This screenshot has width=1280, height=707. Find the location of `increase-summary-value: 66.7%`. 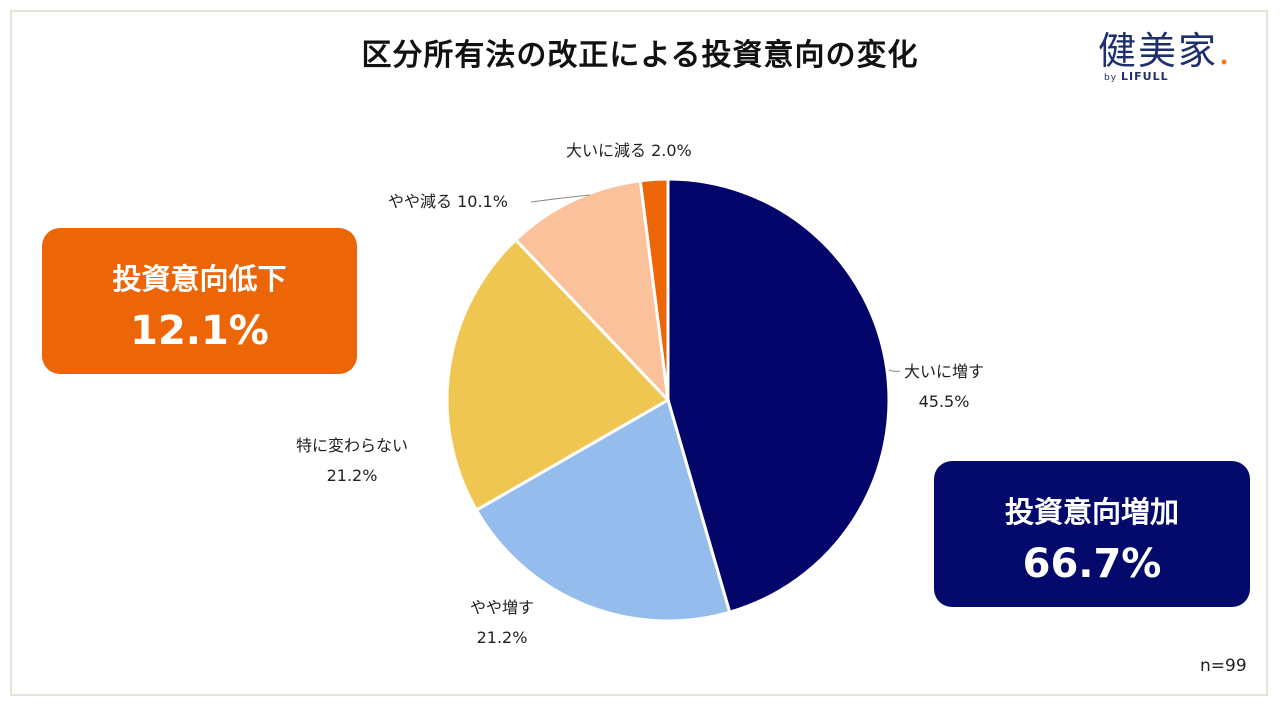

increase-summary-value: 66.7% is located at coordinates (1092, 564).